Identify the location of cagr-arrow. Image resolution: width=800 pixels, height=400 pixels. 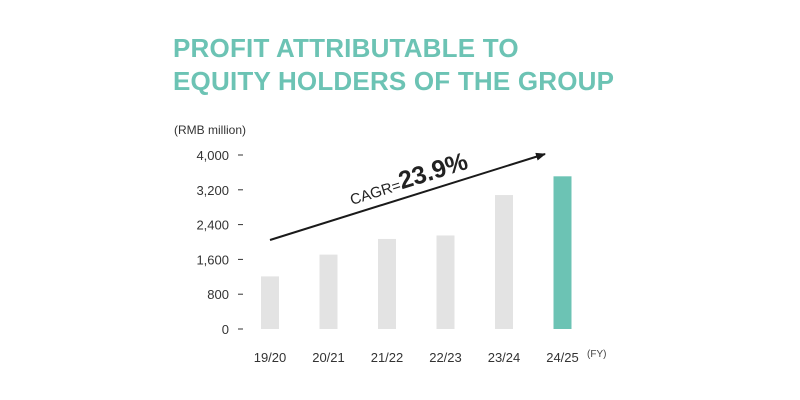
(407, 196).